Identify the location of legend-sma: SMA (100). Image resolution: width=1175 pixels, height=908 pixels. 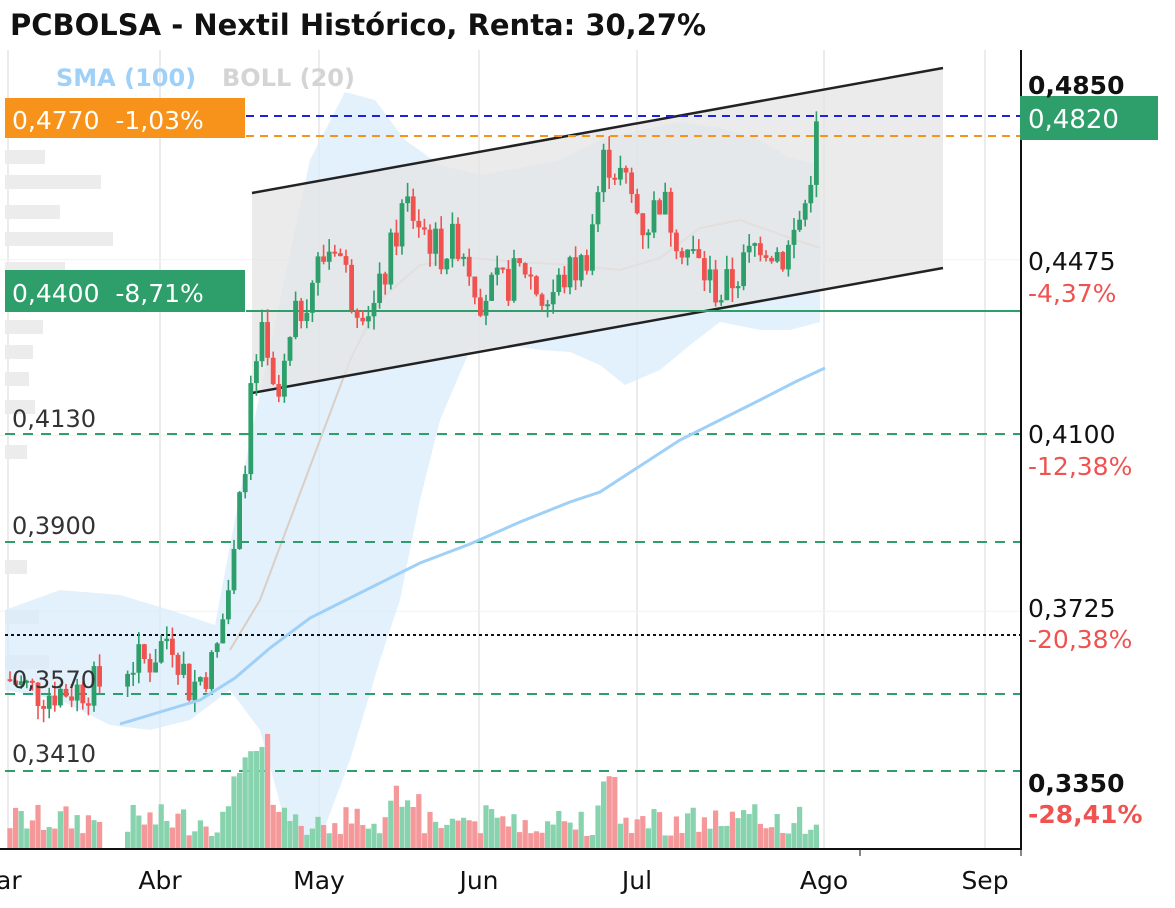
(126, 78).